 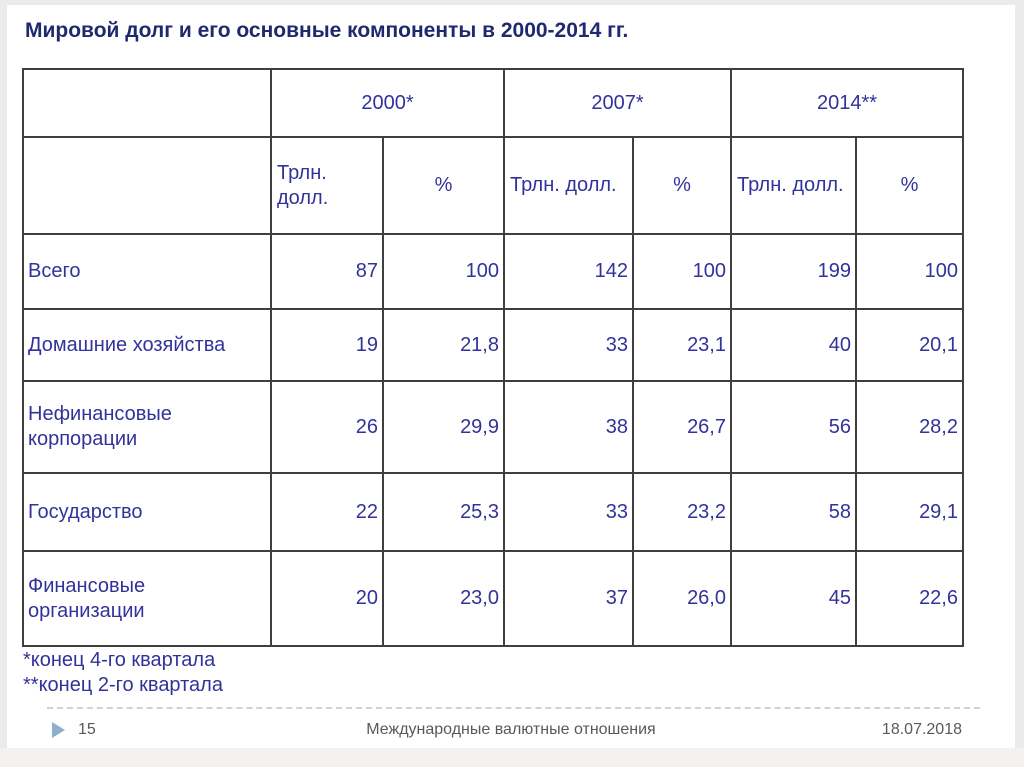 What do you see at coordinates (909, 345) in the screenshot?
I see `value-cell: 20,1` at bounding box center [909, 345].